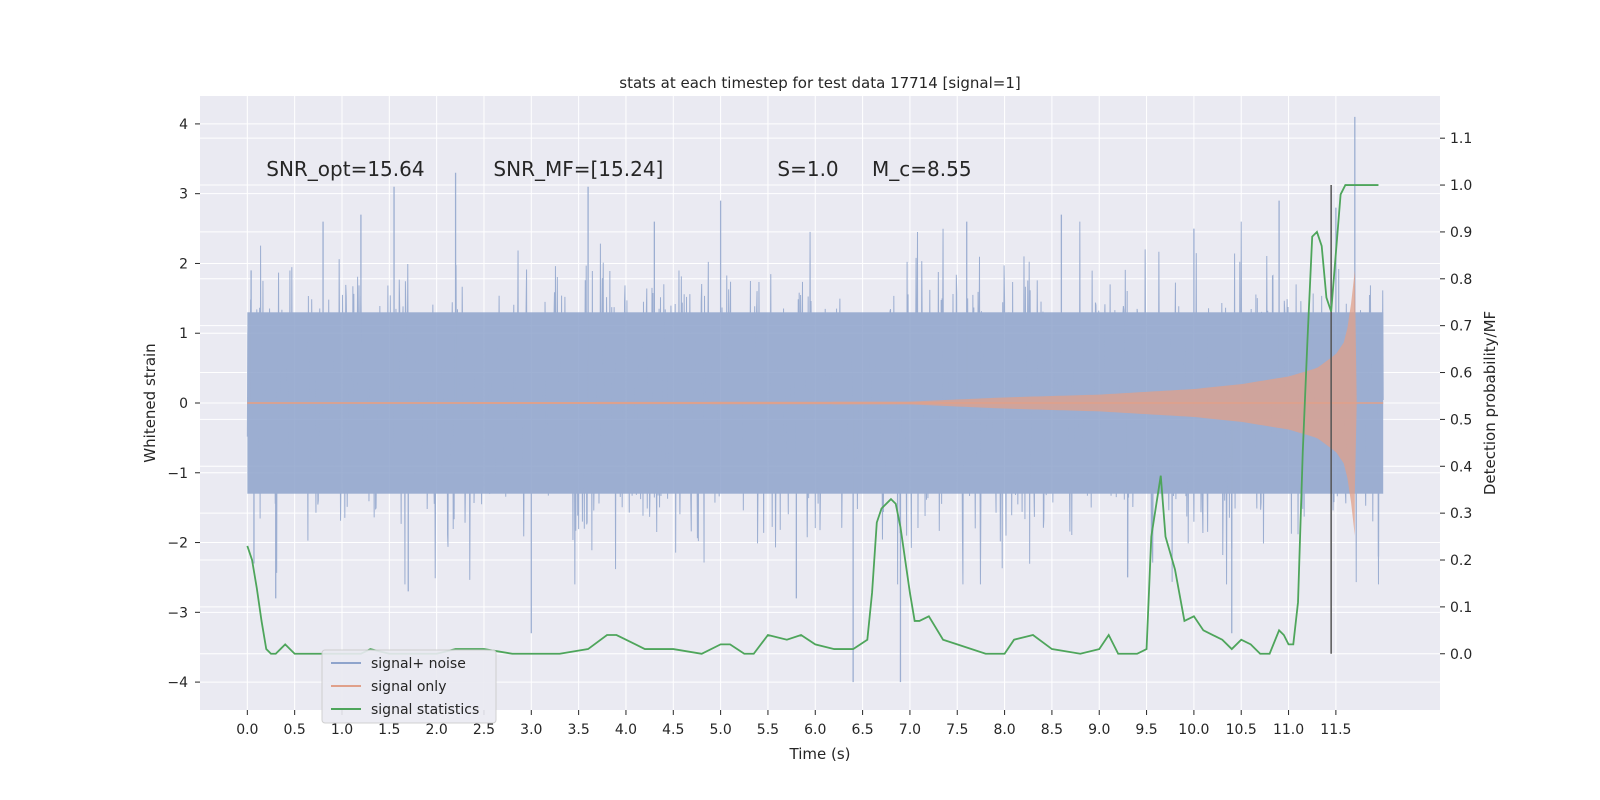 The height and width of the screenshot is (800, 1600). What do you see at coordinates (150, 402) in the screenshot?
I see `y-axis-label: Whitened strain` at bounding box center [150, 402].